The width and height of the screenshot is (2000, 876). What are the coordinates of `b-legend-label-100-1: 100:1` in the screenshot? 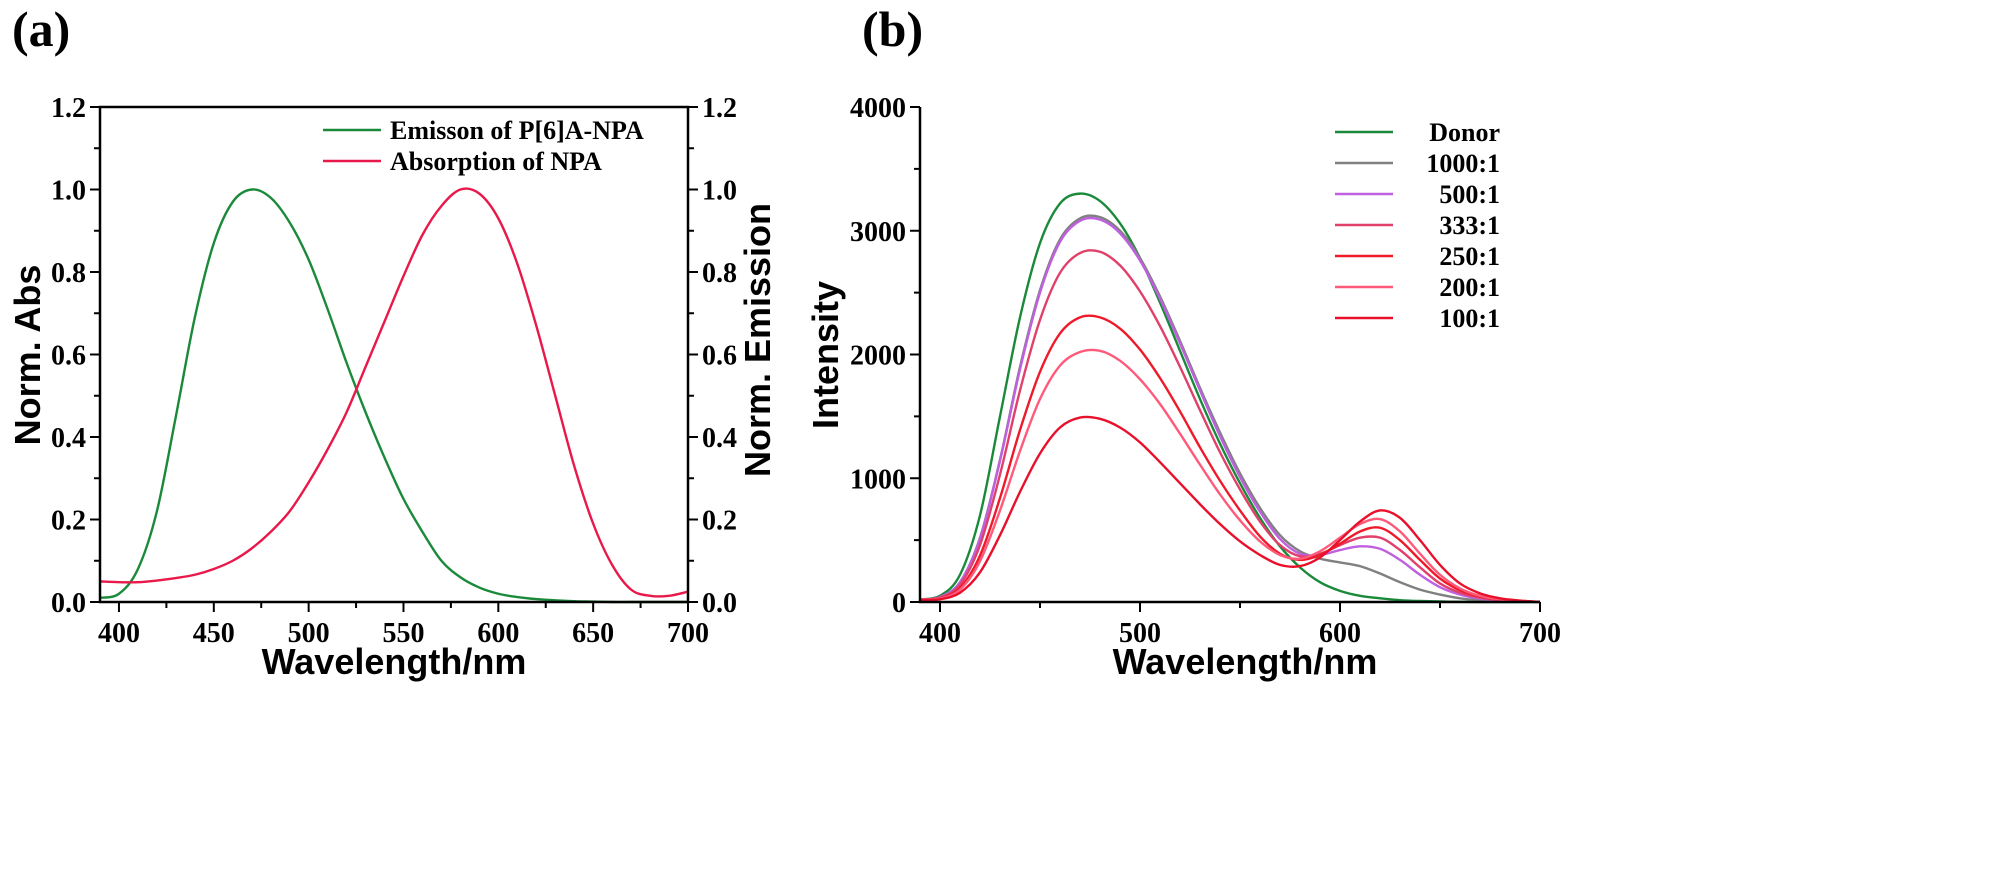 It's located at (1469, 318).